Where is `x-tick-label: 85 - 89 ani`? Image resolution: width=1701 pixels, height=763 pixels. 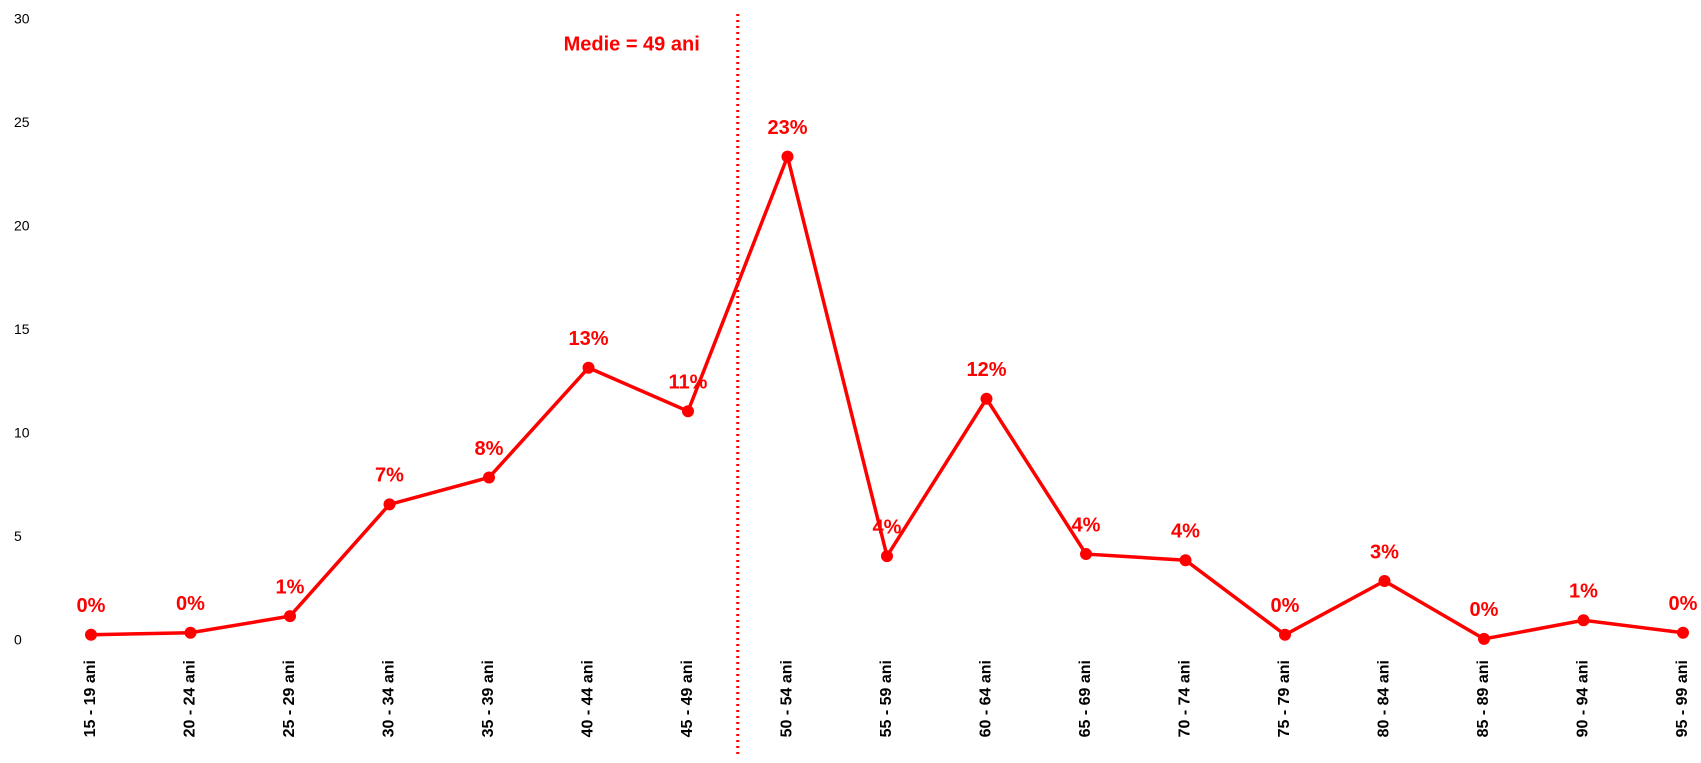
x-tick-label: 85 - 89 ani is located at coordinates (1483, 698).